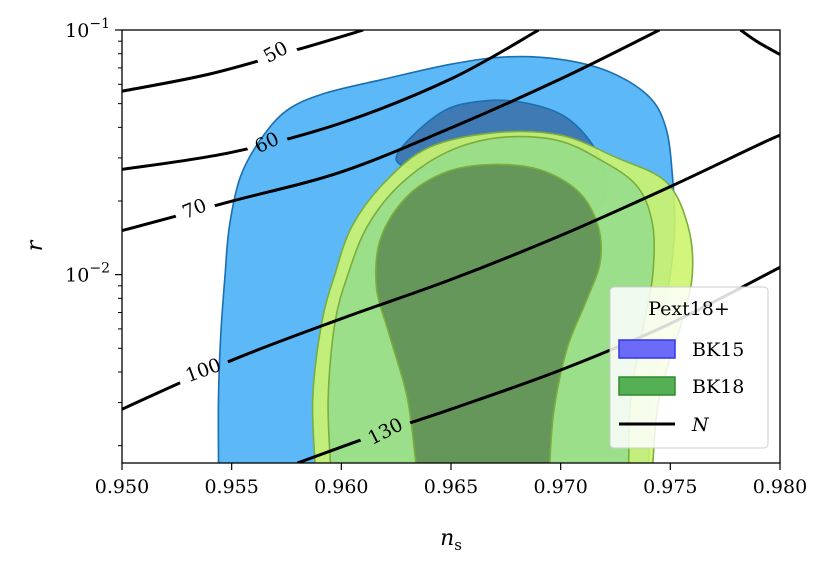 The width and height of the screenshot is (830, 562). I want to click on legend-label-bk18: BK18, so click(718, 387).